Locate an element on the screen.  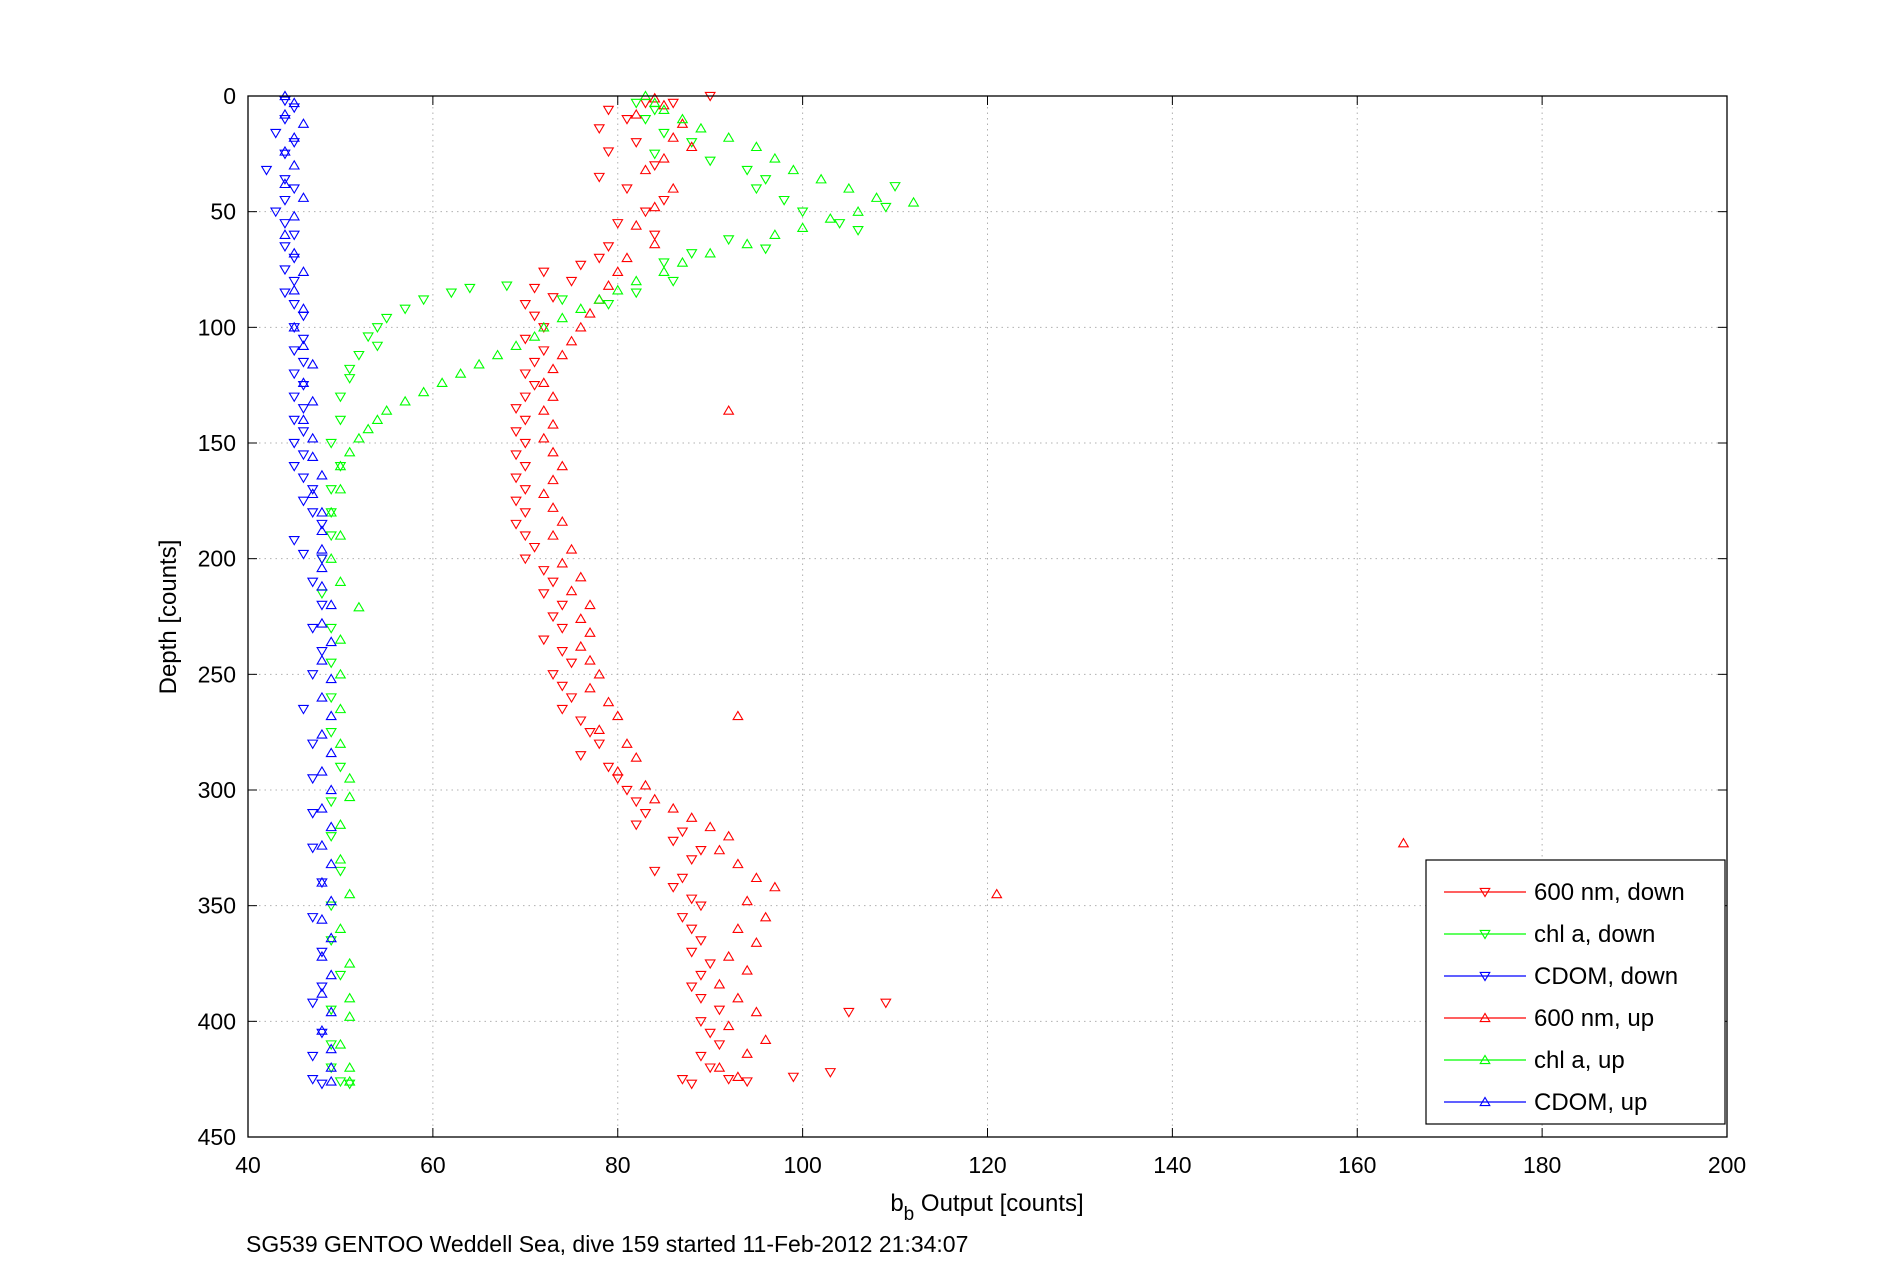
x-tick-label: 40 is located at coordinates (248, 1165).